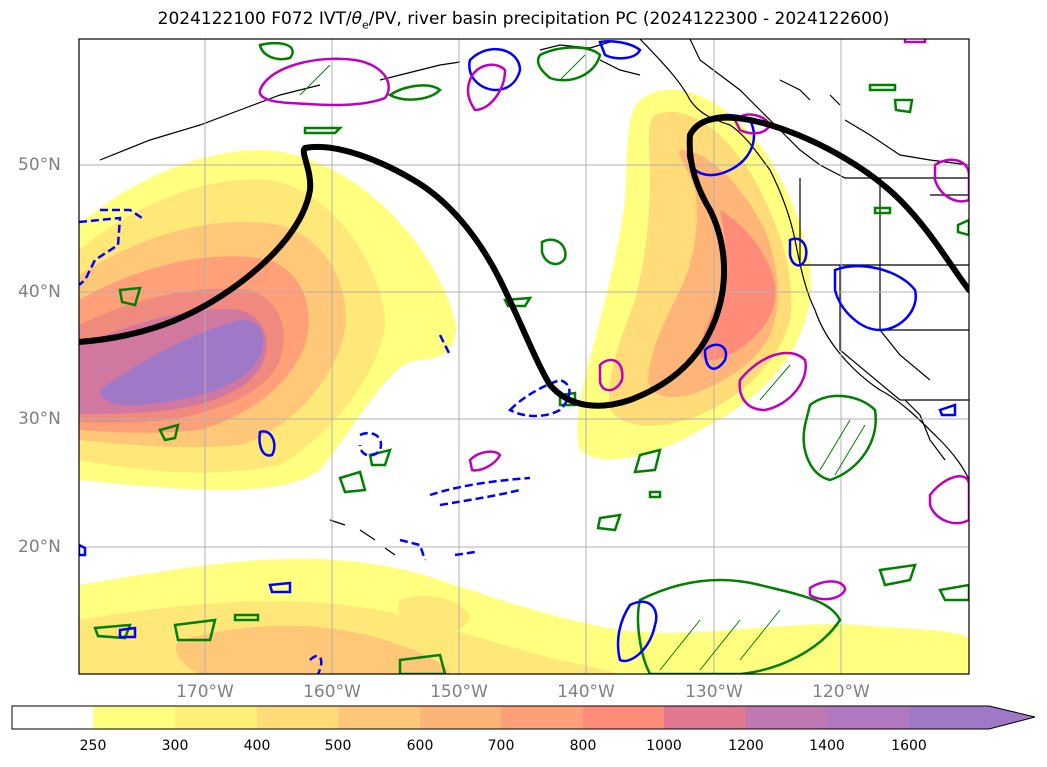 Image resolution: width=1047 pixels, height=767 pixels. I want to click on colorbar-tick: 600, so click(420, 746).